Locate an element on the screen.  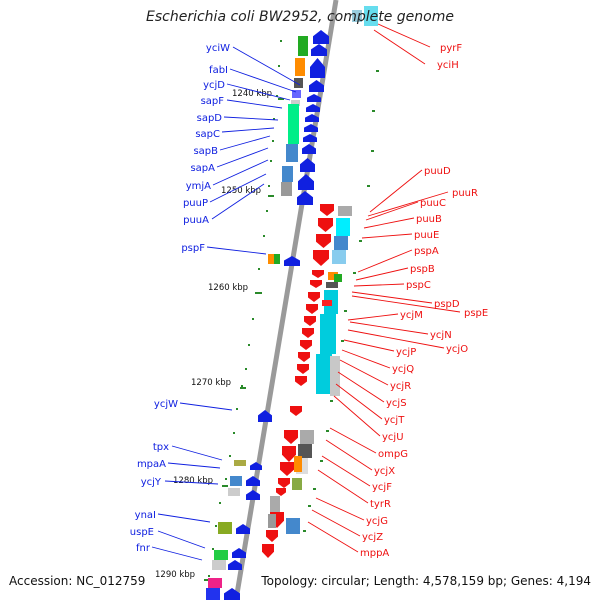
ruler-label: 1280 kbp is located at coordinates (193, 481).